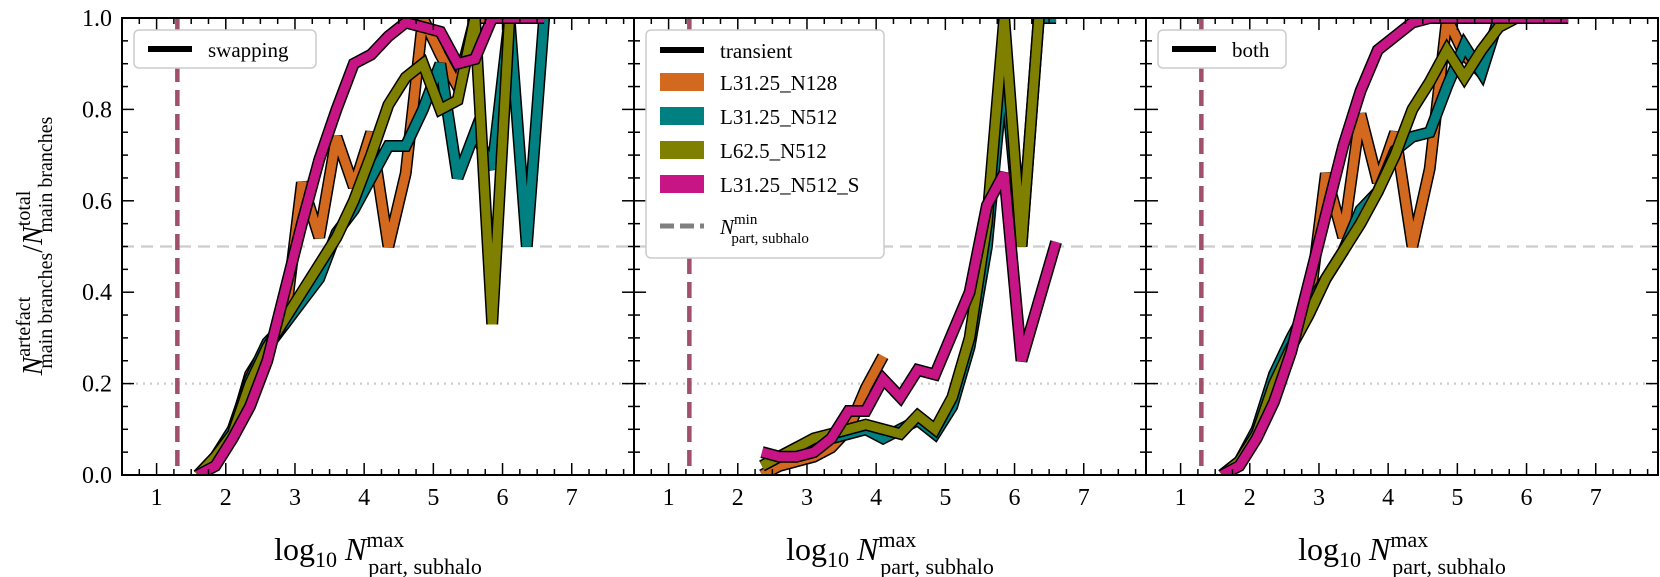  What do you see at coordinates (97, 202) in the screenshot?
I see `y-tick-label: 0.6` at bounding box center [97, 202].